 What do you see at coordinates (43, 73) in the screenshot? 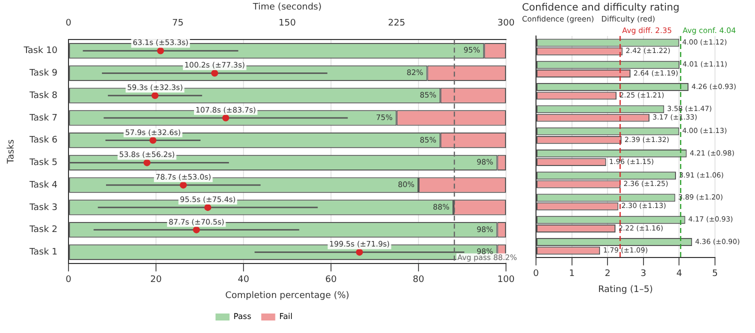
I see `y-tick-label: Task 9` at bounding box center [43, 73].